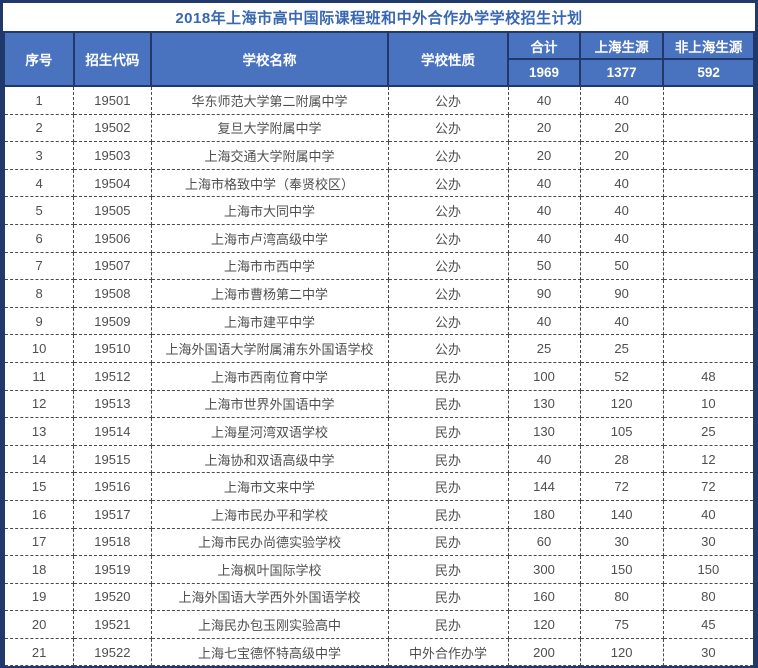 This screenshot has height=668, width=758. What do you see at coordinates (621, 376) in the screenshot?
I see `cell-shanghai-source: 52` at bounding box center [621, 376].